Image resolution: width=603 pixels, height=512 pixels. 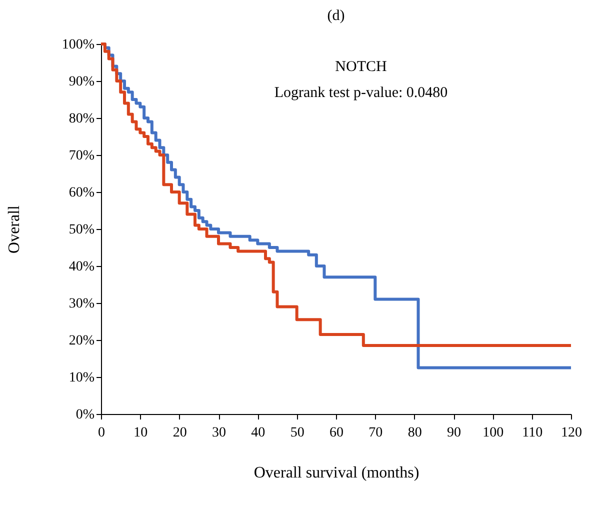 What do you see at coordinates (361, 93) in the screenshot?
I see `annotation: Logrank test p-value: 0.0480` at bounding box center [361, 93].